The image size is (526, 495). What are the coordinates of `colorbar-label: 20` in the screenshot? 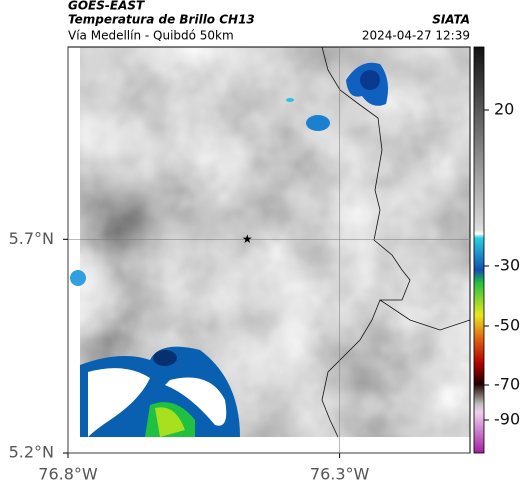 It's located at (504, 109).